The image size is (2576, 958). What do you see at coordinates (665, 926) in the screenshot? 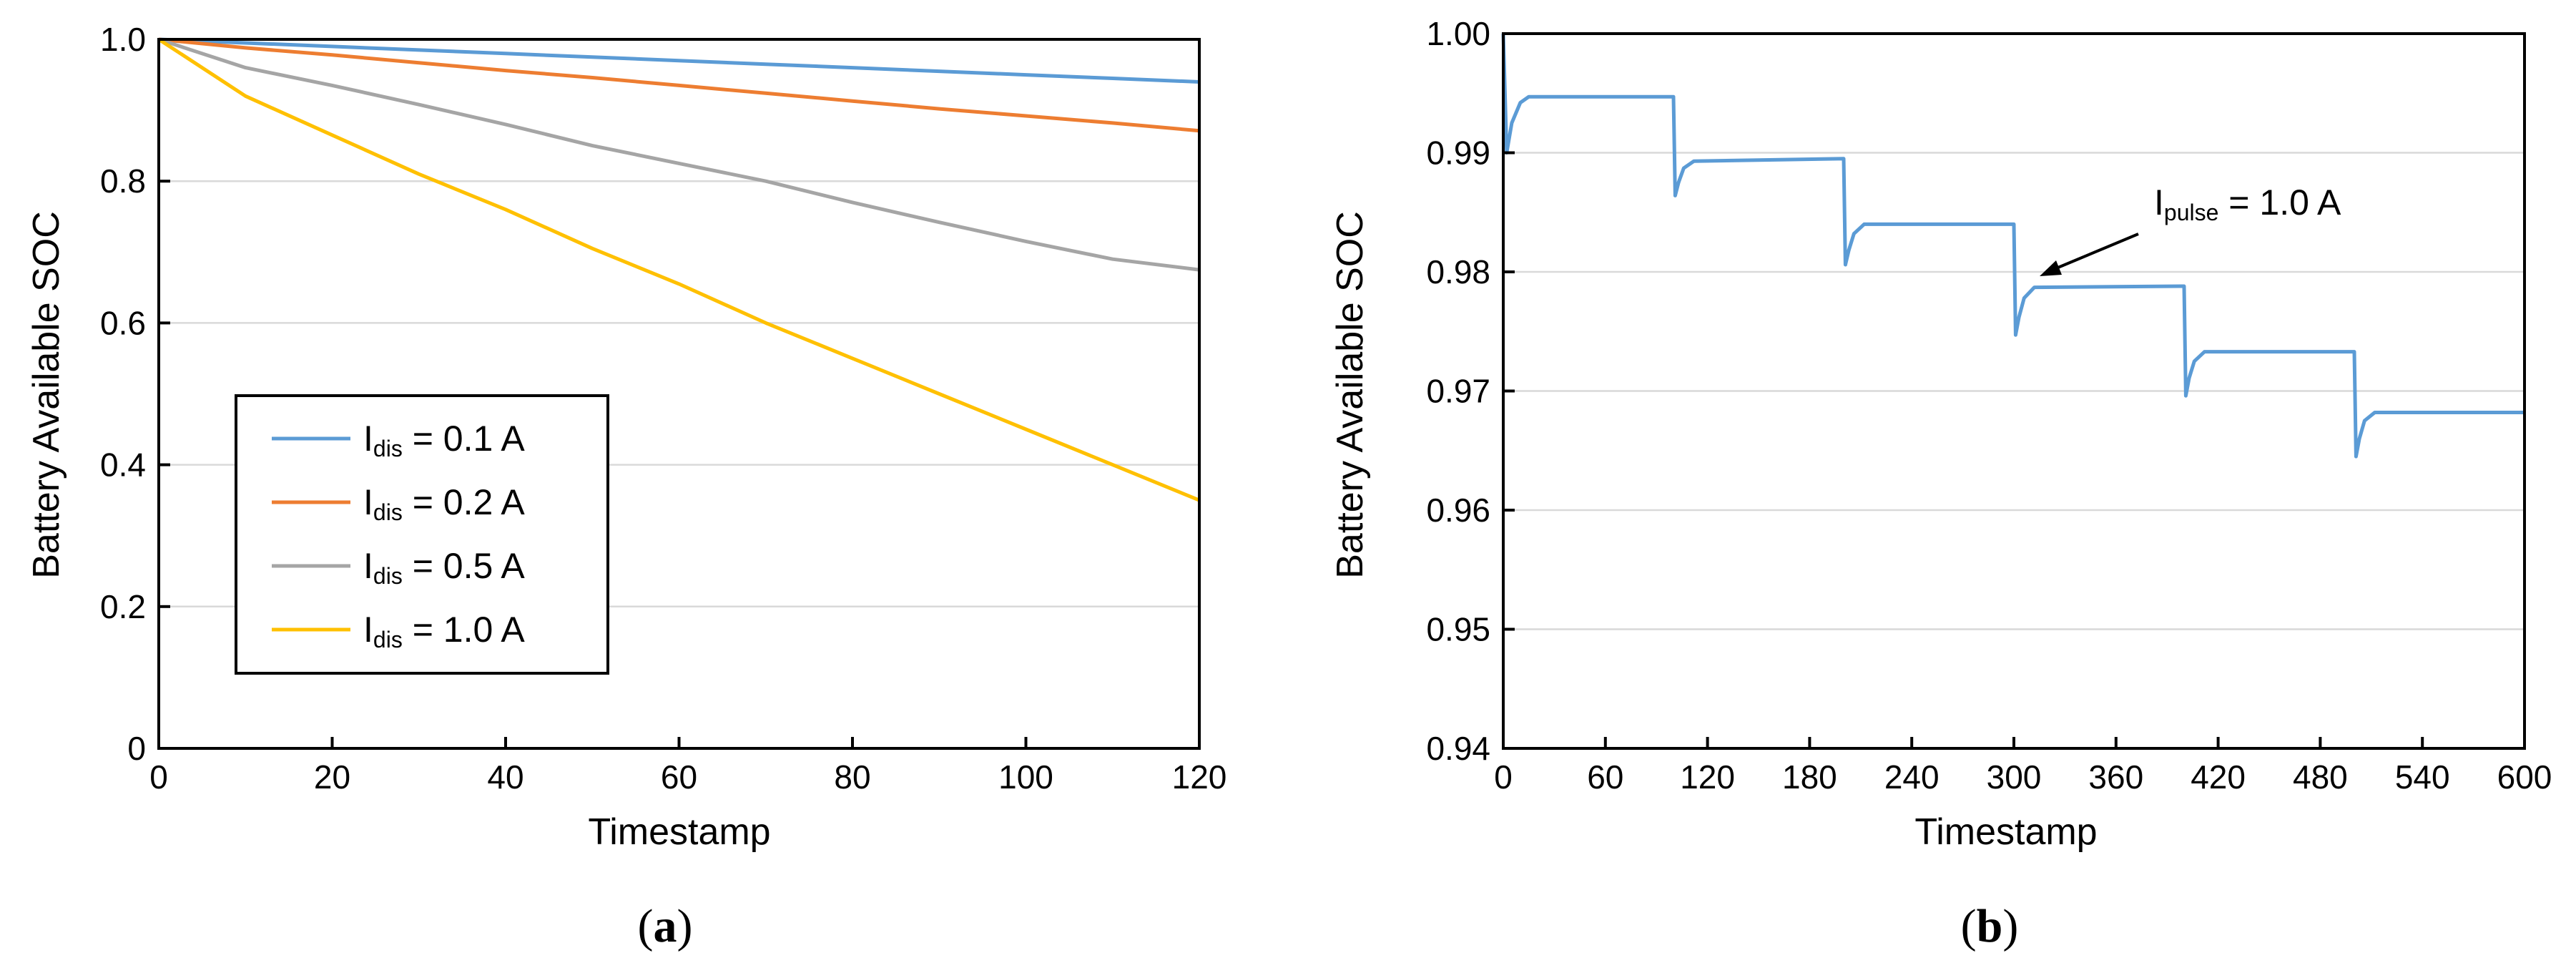
I see `chart-a-panel-label: (a)` at bounding box center [665, 926].